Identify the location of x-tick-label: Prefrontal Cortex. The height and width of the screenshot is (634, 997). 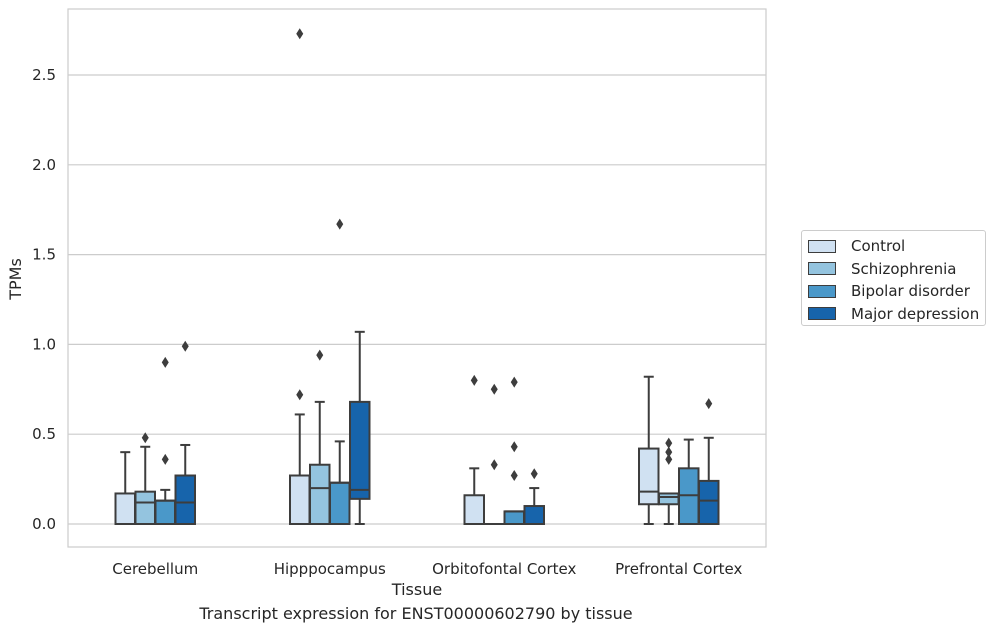
(678, 569).